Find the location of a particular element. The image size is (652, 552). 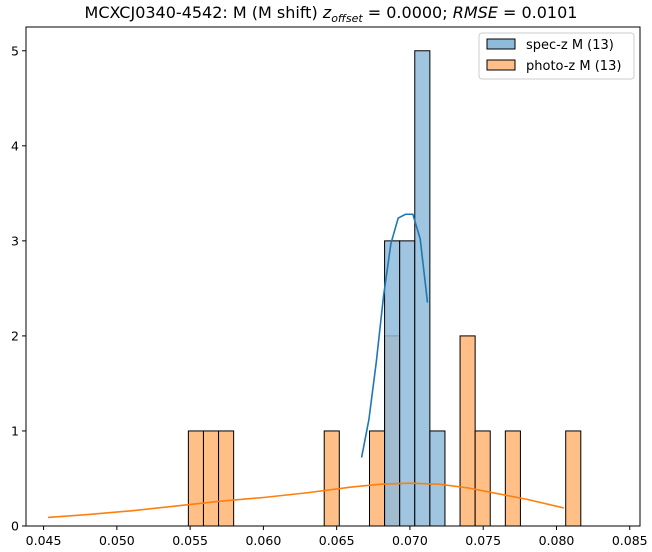

x-tick-label: 0.085 is located at coordinates (630, 540).